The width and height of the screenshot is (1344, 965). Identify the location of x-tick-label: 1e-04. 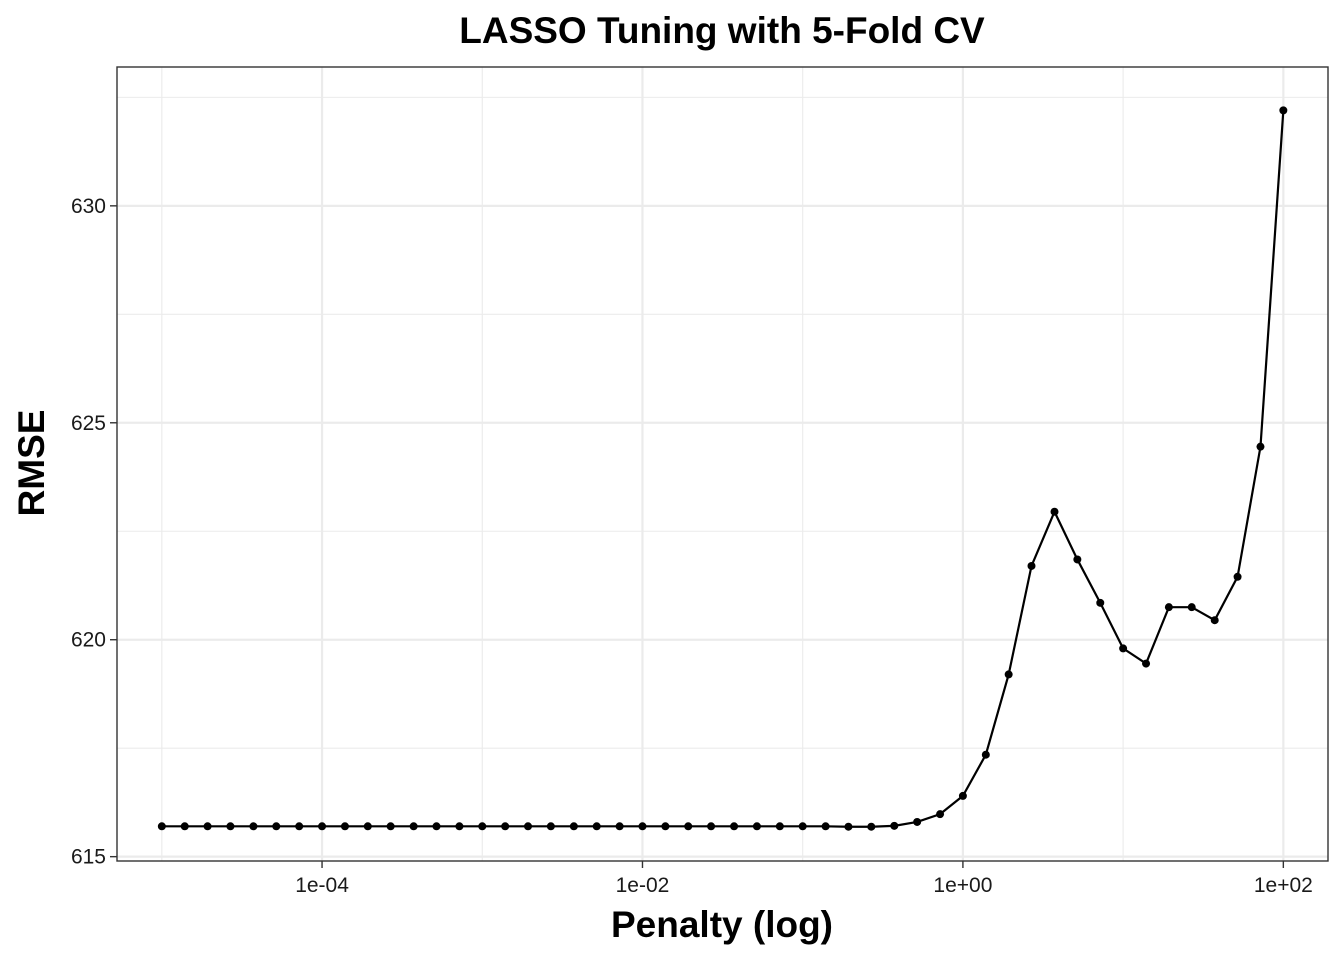
(322, 885).